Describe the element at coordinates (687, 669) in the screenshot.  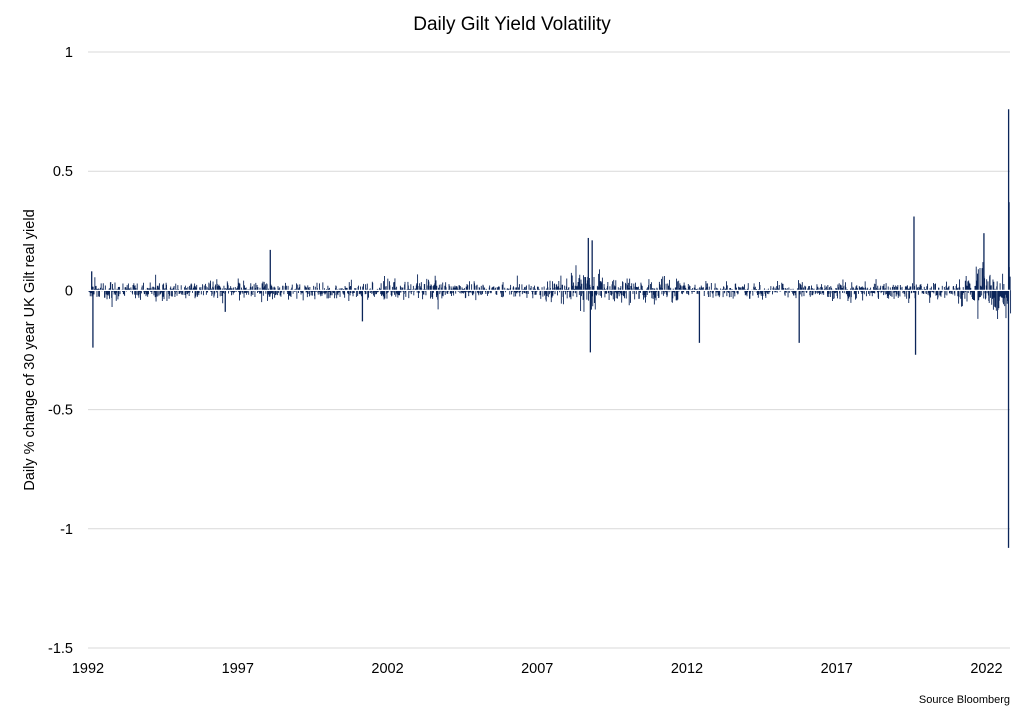
I see `x-tick-label: 2012` at that location.